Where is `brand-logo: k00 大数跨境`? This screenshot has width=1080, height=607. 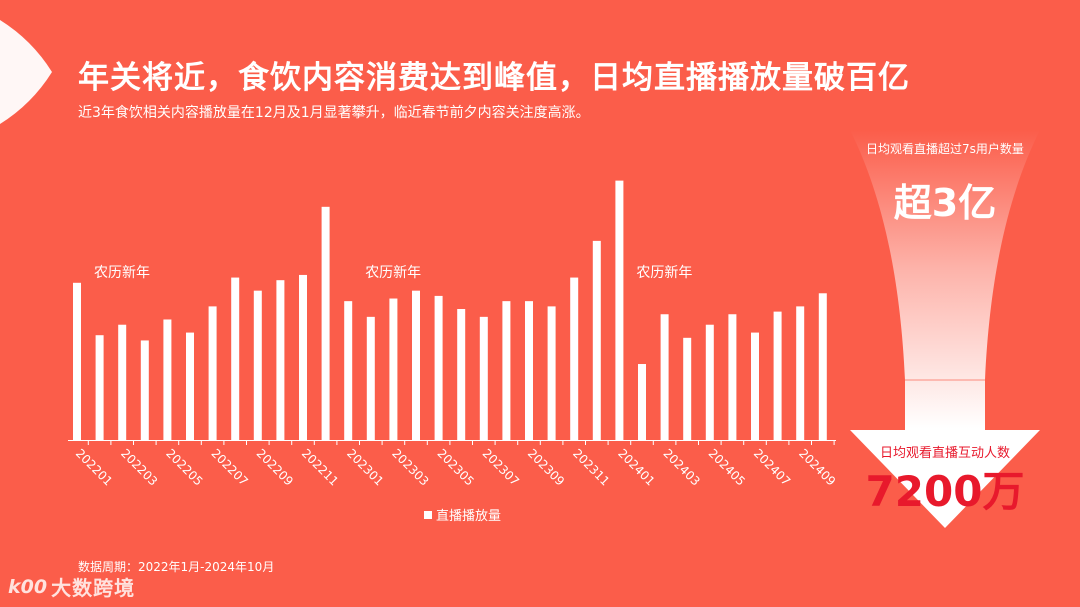
brand-logo: k00 大数跨境 is located at coordinates (71, 586).